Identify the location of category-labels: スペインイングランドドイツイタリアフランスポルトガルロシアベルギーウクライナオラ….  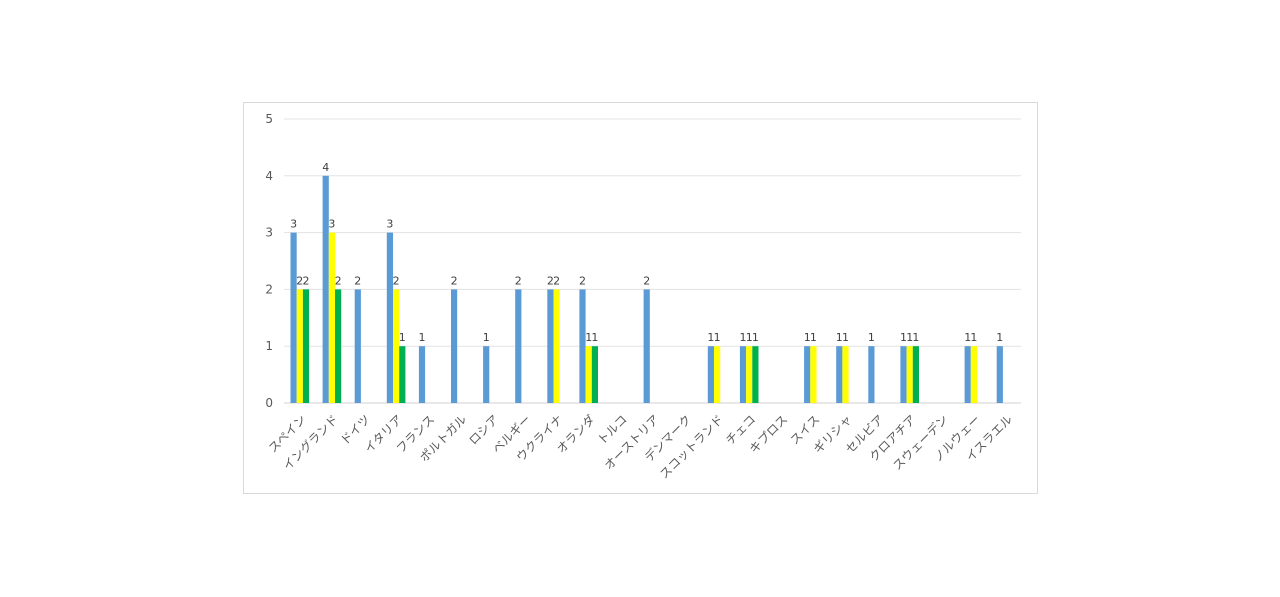
(640, 447).